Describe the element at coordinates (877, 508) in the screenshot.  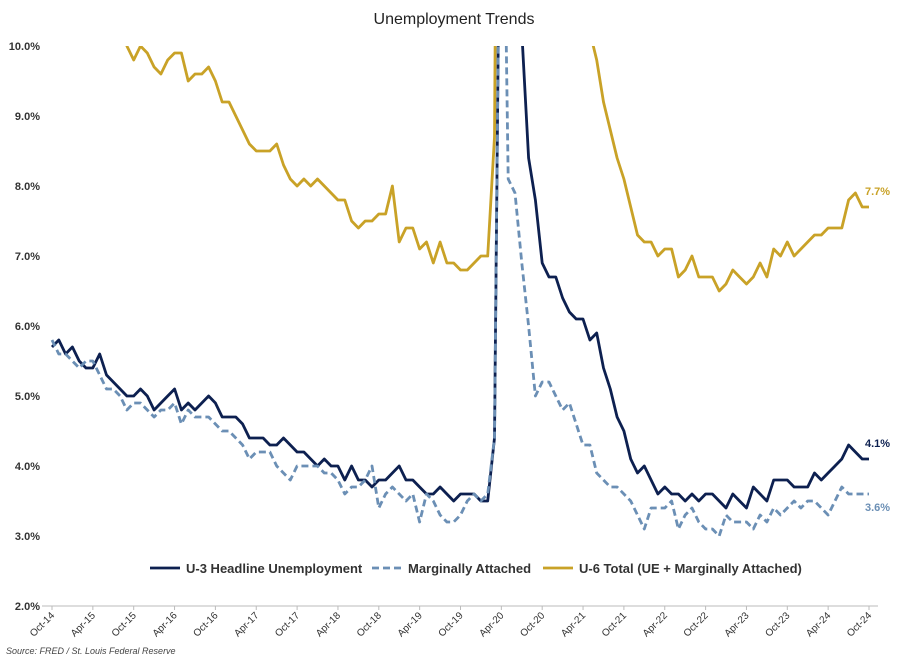
I see `value-label: 3.6%` at that location.